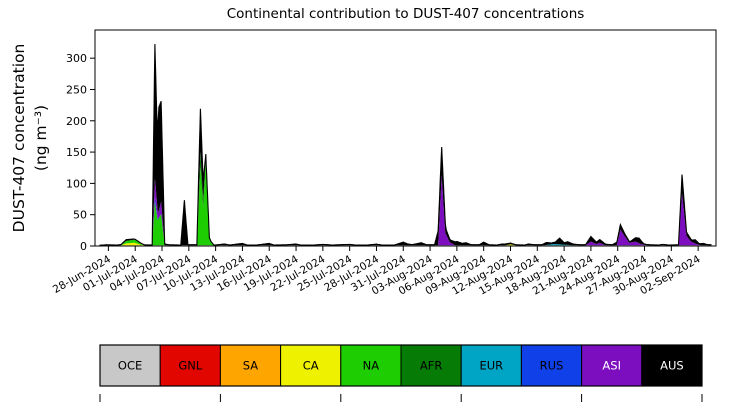 The image size is (730, 402). What do you see at coordinates (76, 183) in the screenshot?
I see `y-tick-label: 100` at bounding box center [76, 183].